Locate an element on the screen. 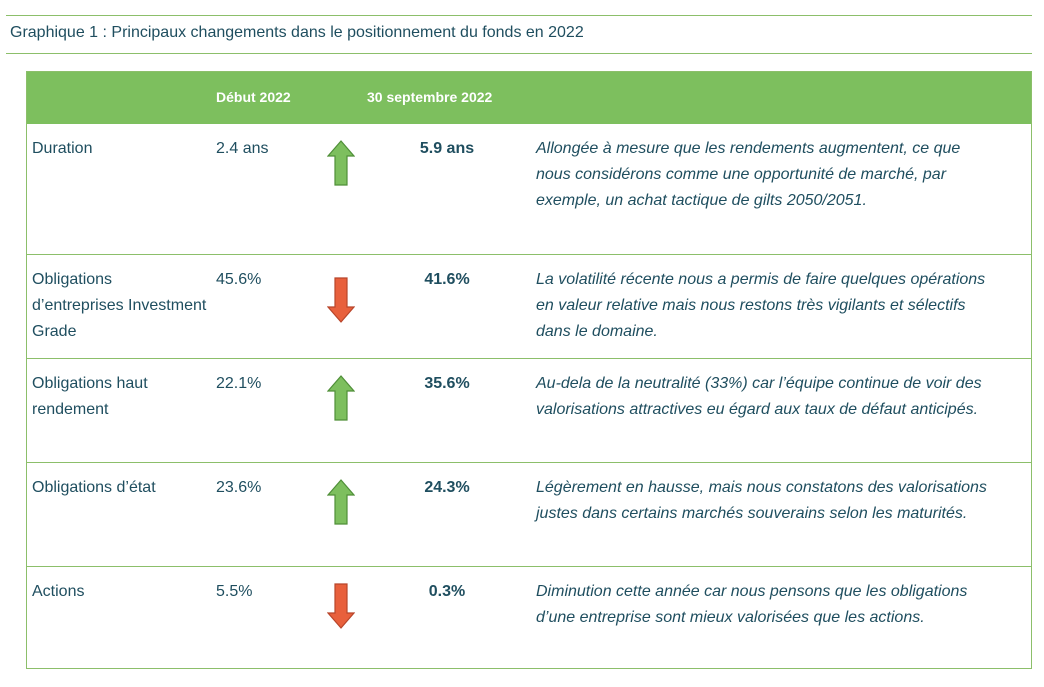  row-end-value: 0.3% is located at coordinates (447, 591).